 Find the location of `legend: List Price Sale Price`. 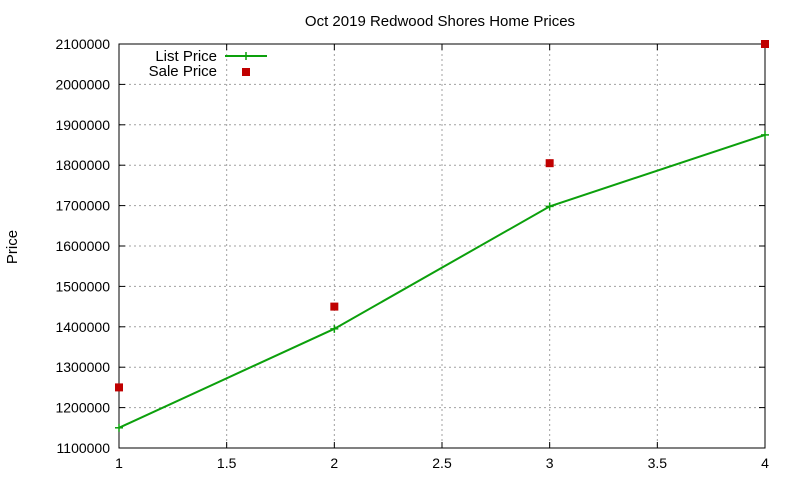

legend: List Price Sale Price is located at coordinates (208, 64).